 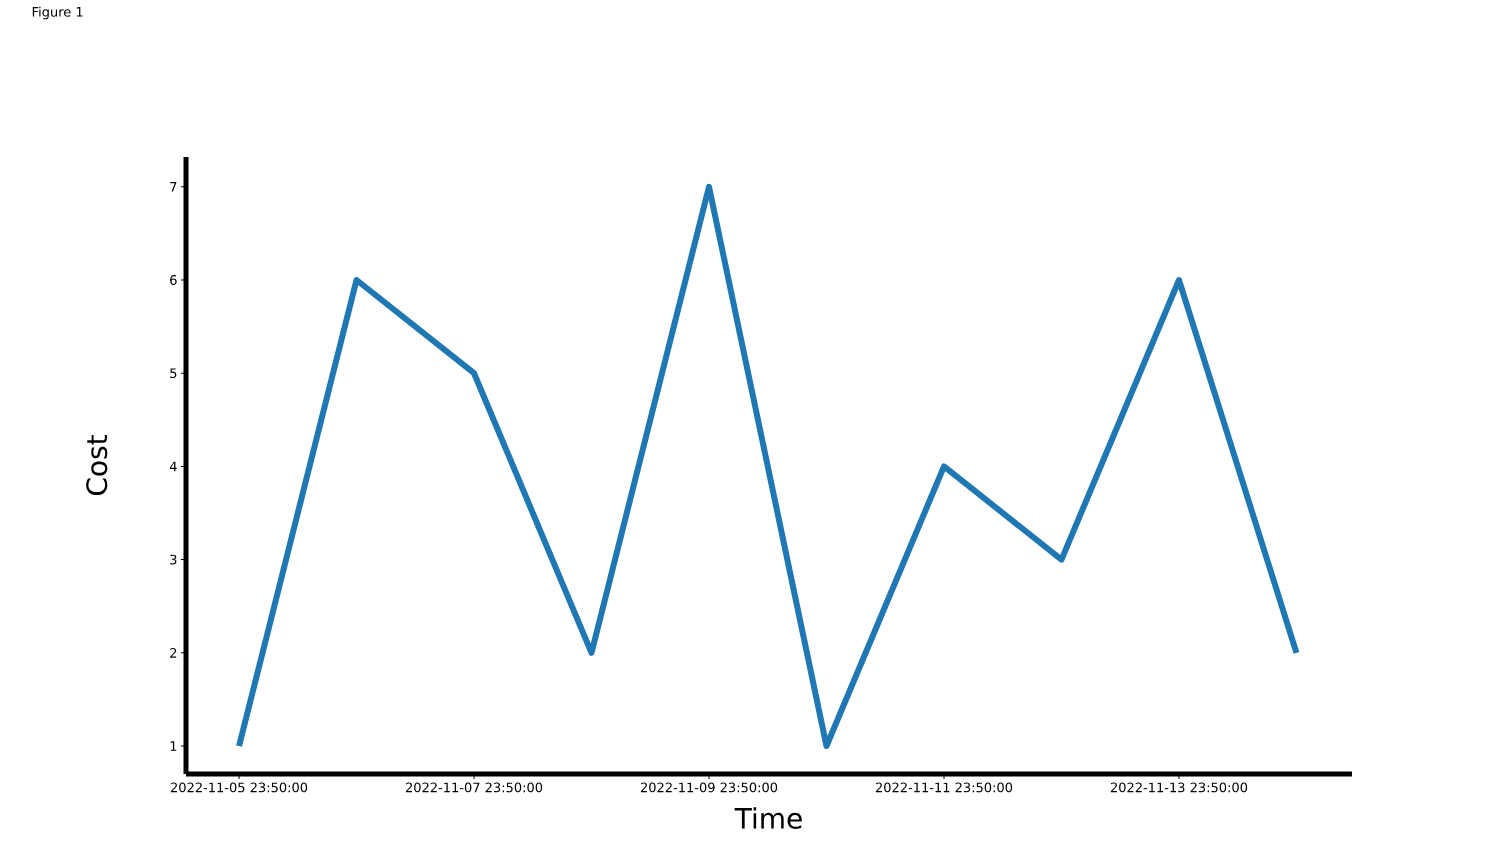 What do you see at coordinates (57, 13) in the screenshot?
I see `caption: Figure 1` at bounding box center [57, 13].